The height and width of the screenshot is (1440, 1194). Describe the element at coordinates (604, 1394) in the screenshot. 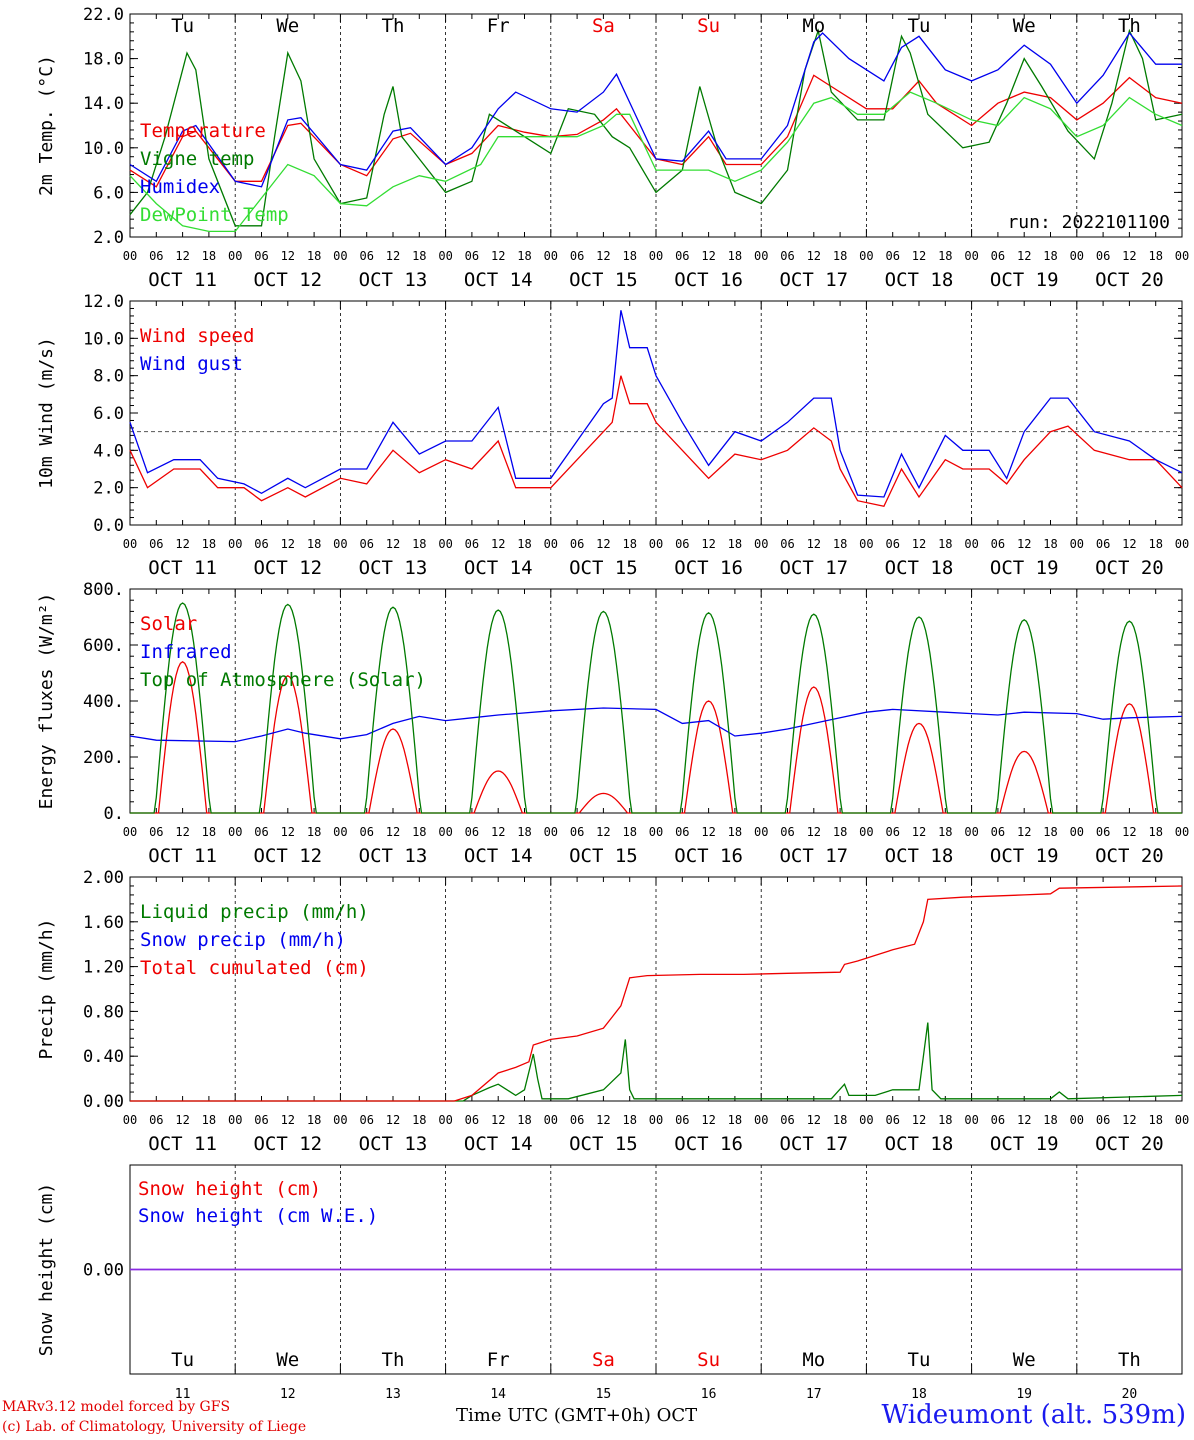

I see `day-number-label: 15` at that location.